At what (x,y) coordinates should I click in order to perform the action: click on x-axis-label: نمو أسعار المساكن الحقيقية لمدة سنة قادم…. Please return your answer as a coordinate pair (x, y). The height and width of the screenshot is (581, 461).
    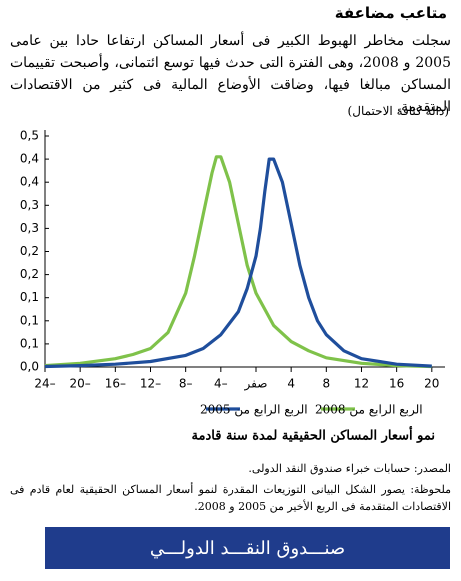
    Looking at the image, I should click on (313, 435).